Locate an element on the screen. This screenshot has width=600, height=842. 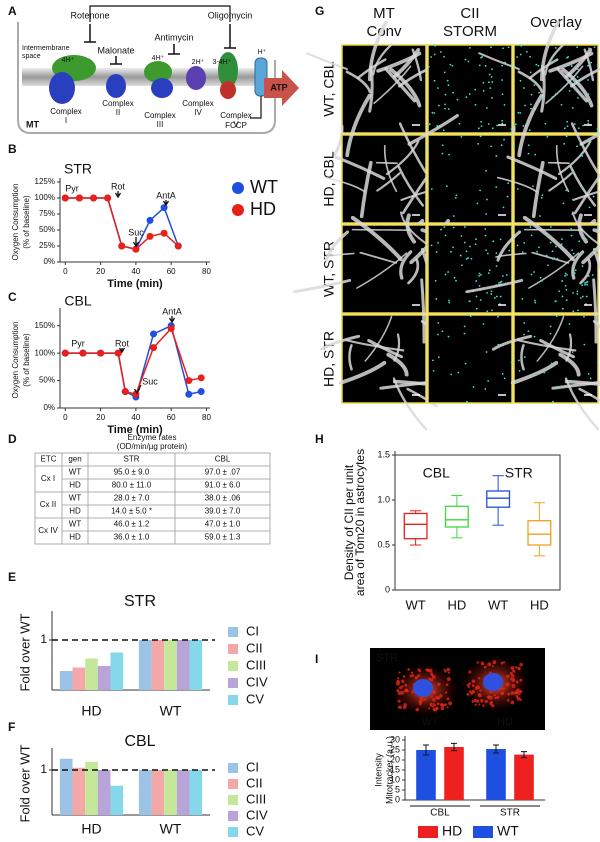
mitochondrion-outline is located at coordinates (146, 78).